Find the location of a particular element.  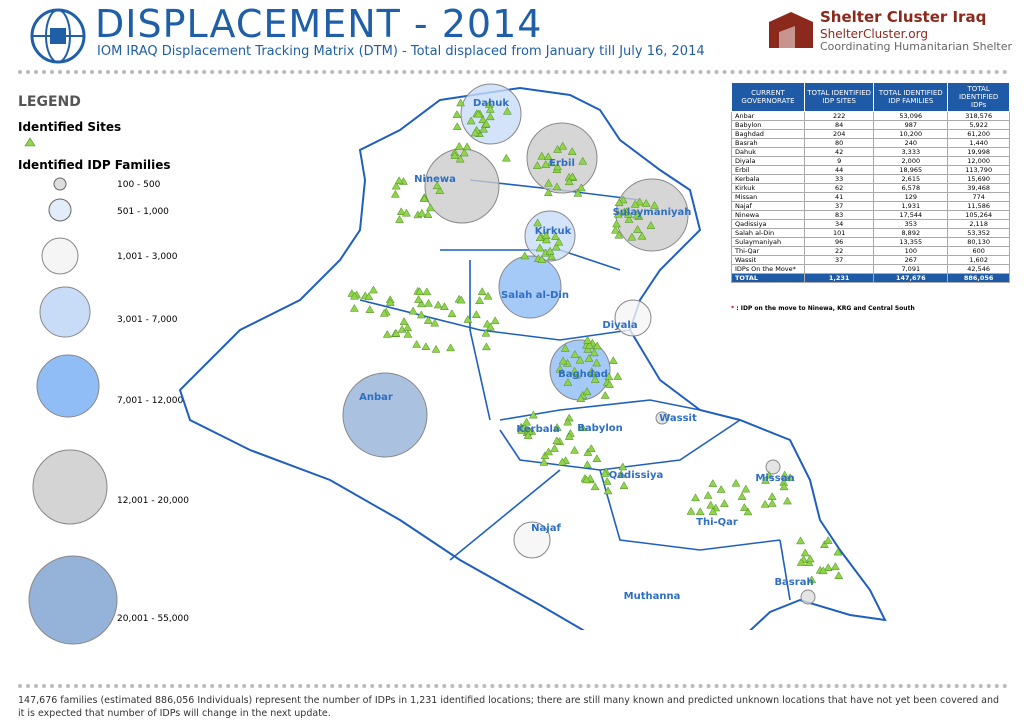

table-cell: 53,352 is located at coordinates (978, 233).